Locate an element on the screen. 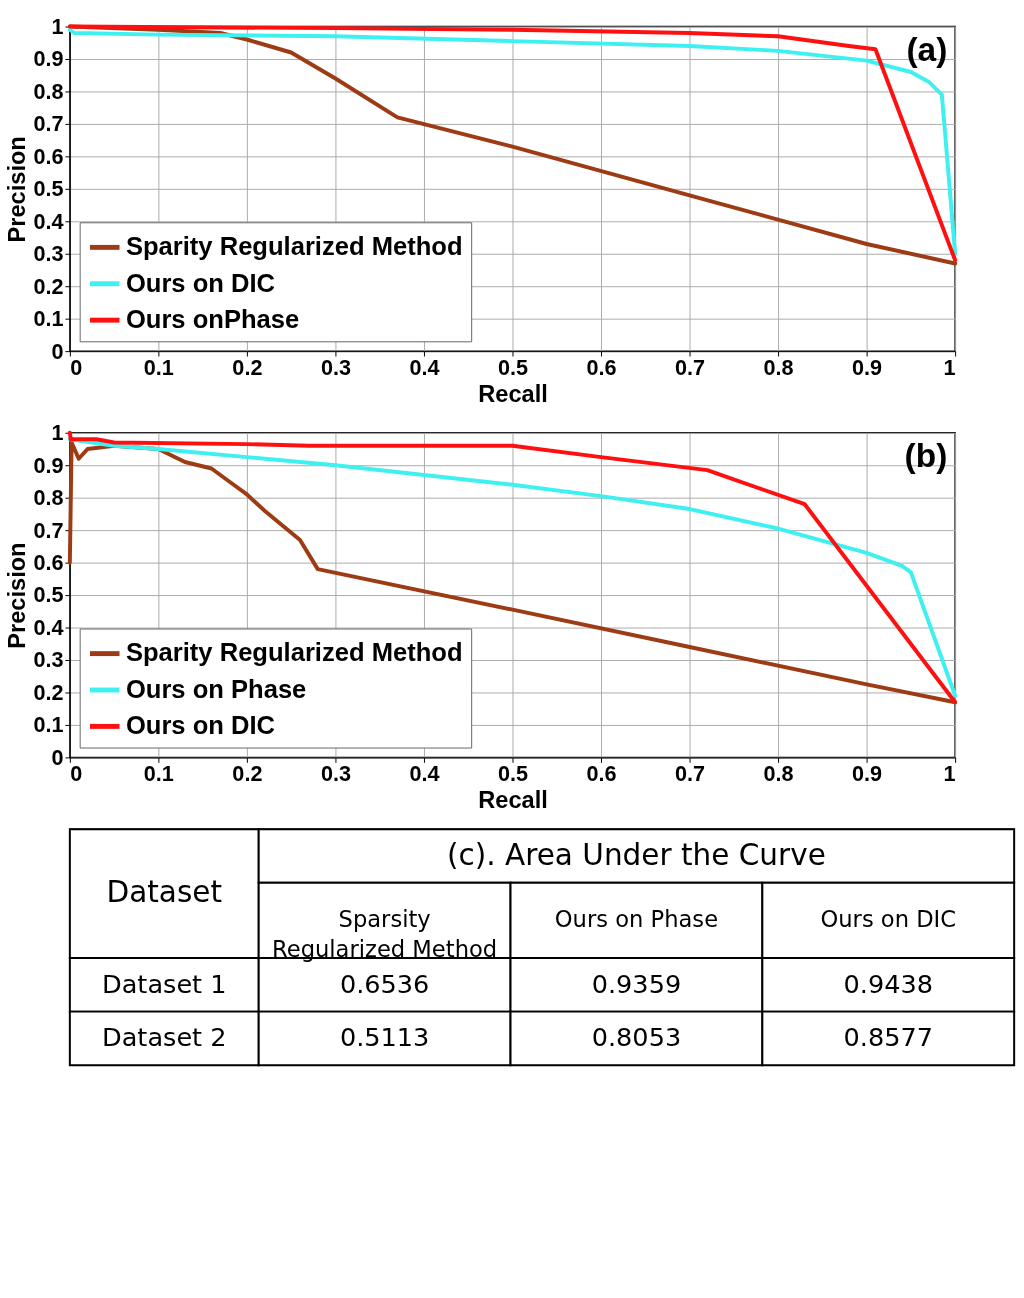 The height and width of the screenshot is (1298, 1024). data-label: 0.9438 is located at coordinates (888, 983).